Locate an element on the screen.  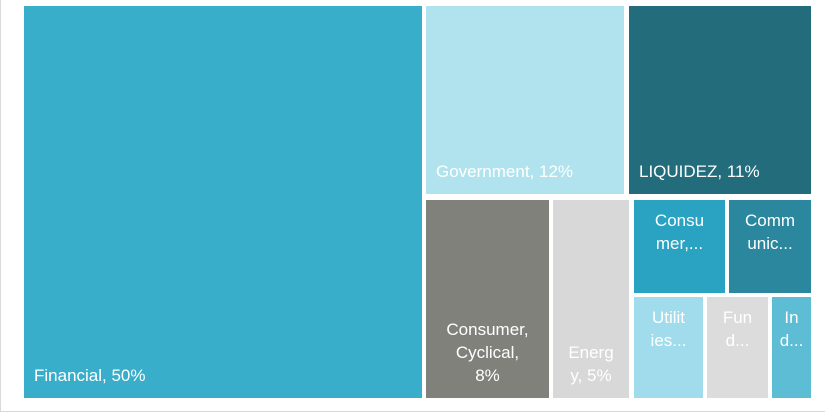
tile-label-energy: Energ y, 5% is located at coordinates (591, 364).